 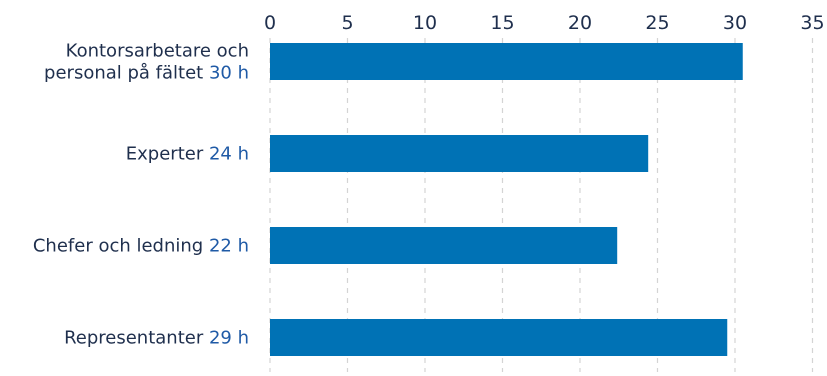 I want to click on category-label-2-line-0: Chefer och ledning 22 h, so click(x=141, y=246).